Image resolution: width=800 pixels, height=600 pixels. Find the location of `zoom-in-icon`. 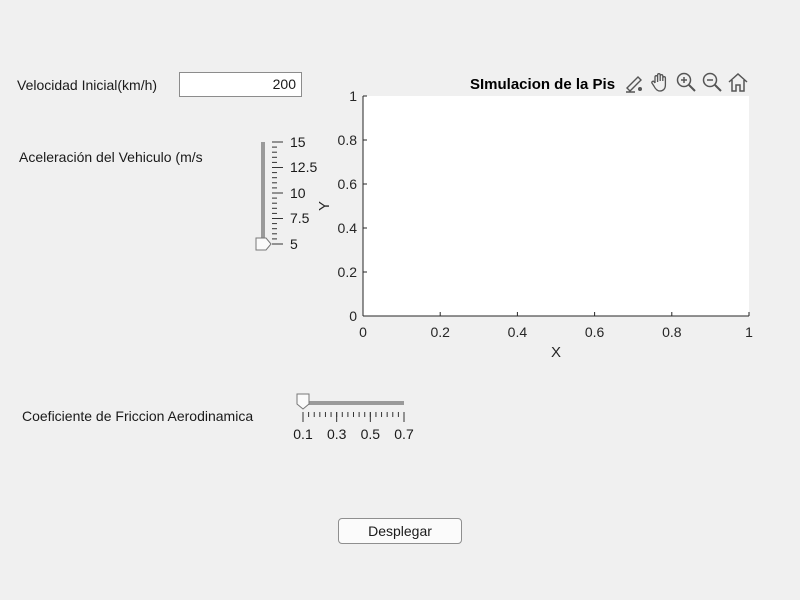

zoom-in-icon is located at coordinates (686, 82).